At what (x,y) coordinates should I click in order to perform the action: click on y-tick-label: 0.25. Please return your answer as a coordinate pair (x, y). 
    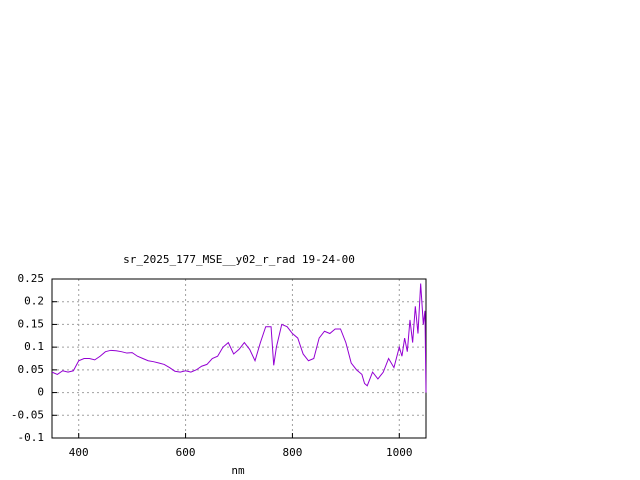
    Looking at the image, I should click on (31, 278).